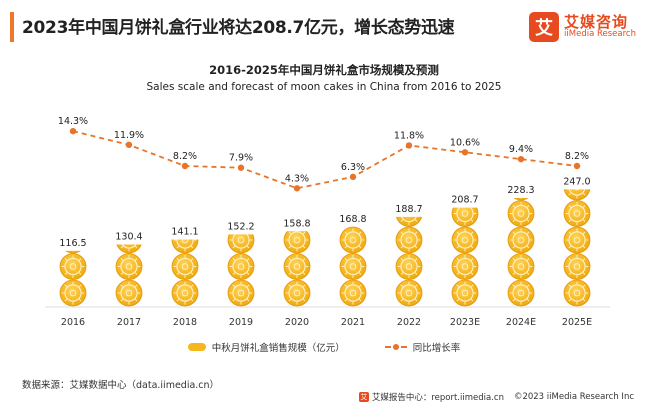 Image resolution: width=648 pixels, height=410 pixels. What do you see at coordinates (240, 226) in the screenshot?
I see `bar-value-label: 152.2` at bounding box center [240, 226].